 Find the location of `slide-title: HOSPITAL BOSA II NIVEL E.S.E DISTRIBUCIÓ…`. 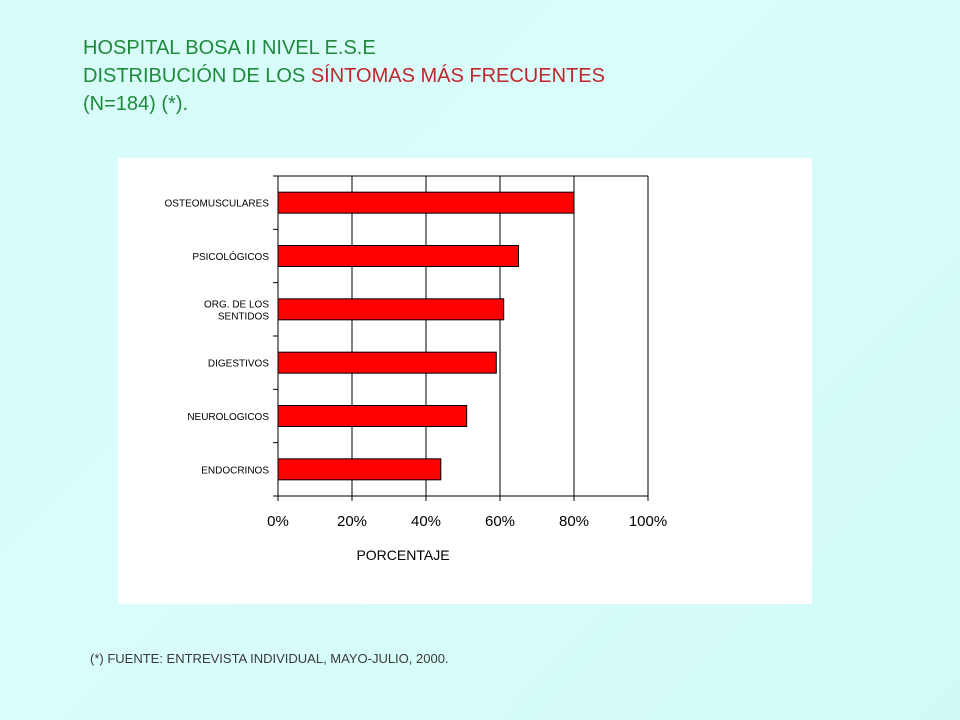

slide-title: HOSPITAL BOSA II NIVEL E.S.E DISTRIBUCIÓ… is located at coordinates (344, 76).